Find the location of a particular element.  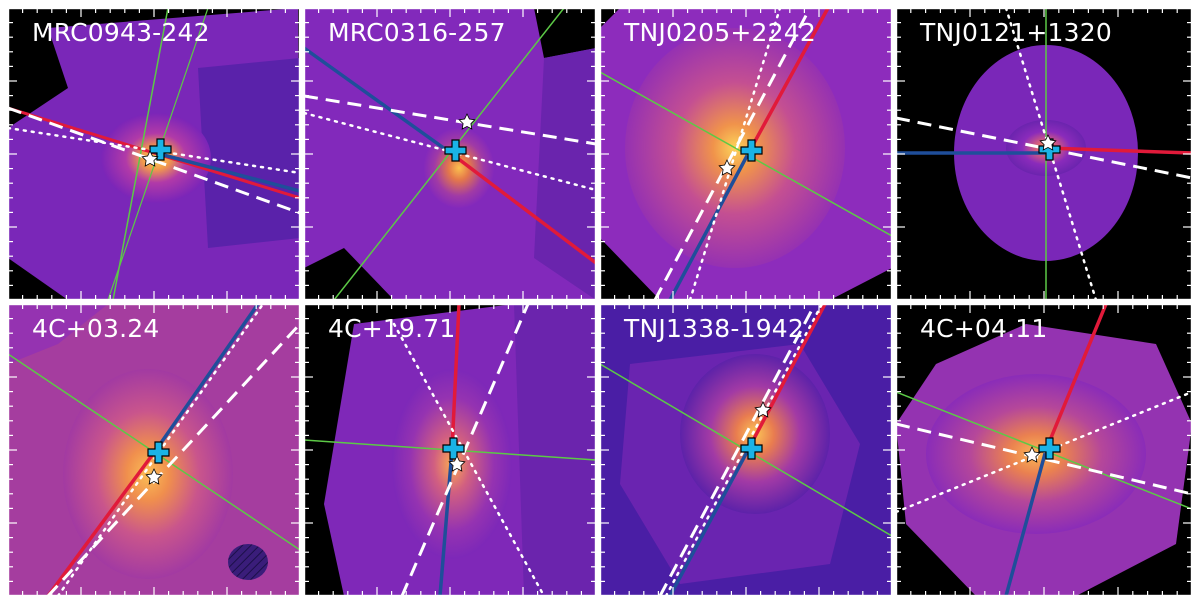

panel-title: TNJ0121+1320 is located at coordinates (1016, 32).